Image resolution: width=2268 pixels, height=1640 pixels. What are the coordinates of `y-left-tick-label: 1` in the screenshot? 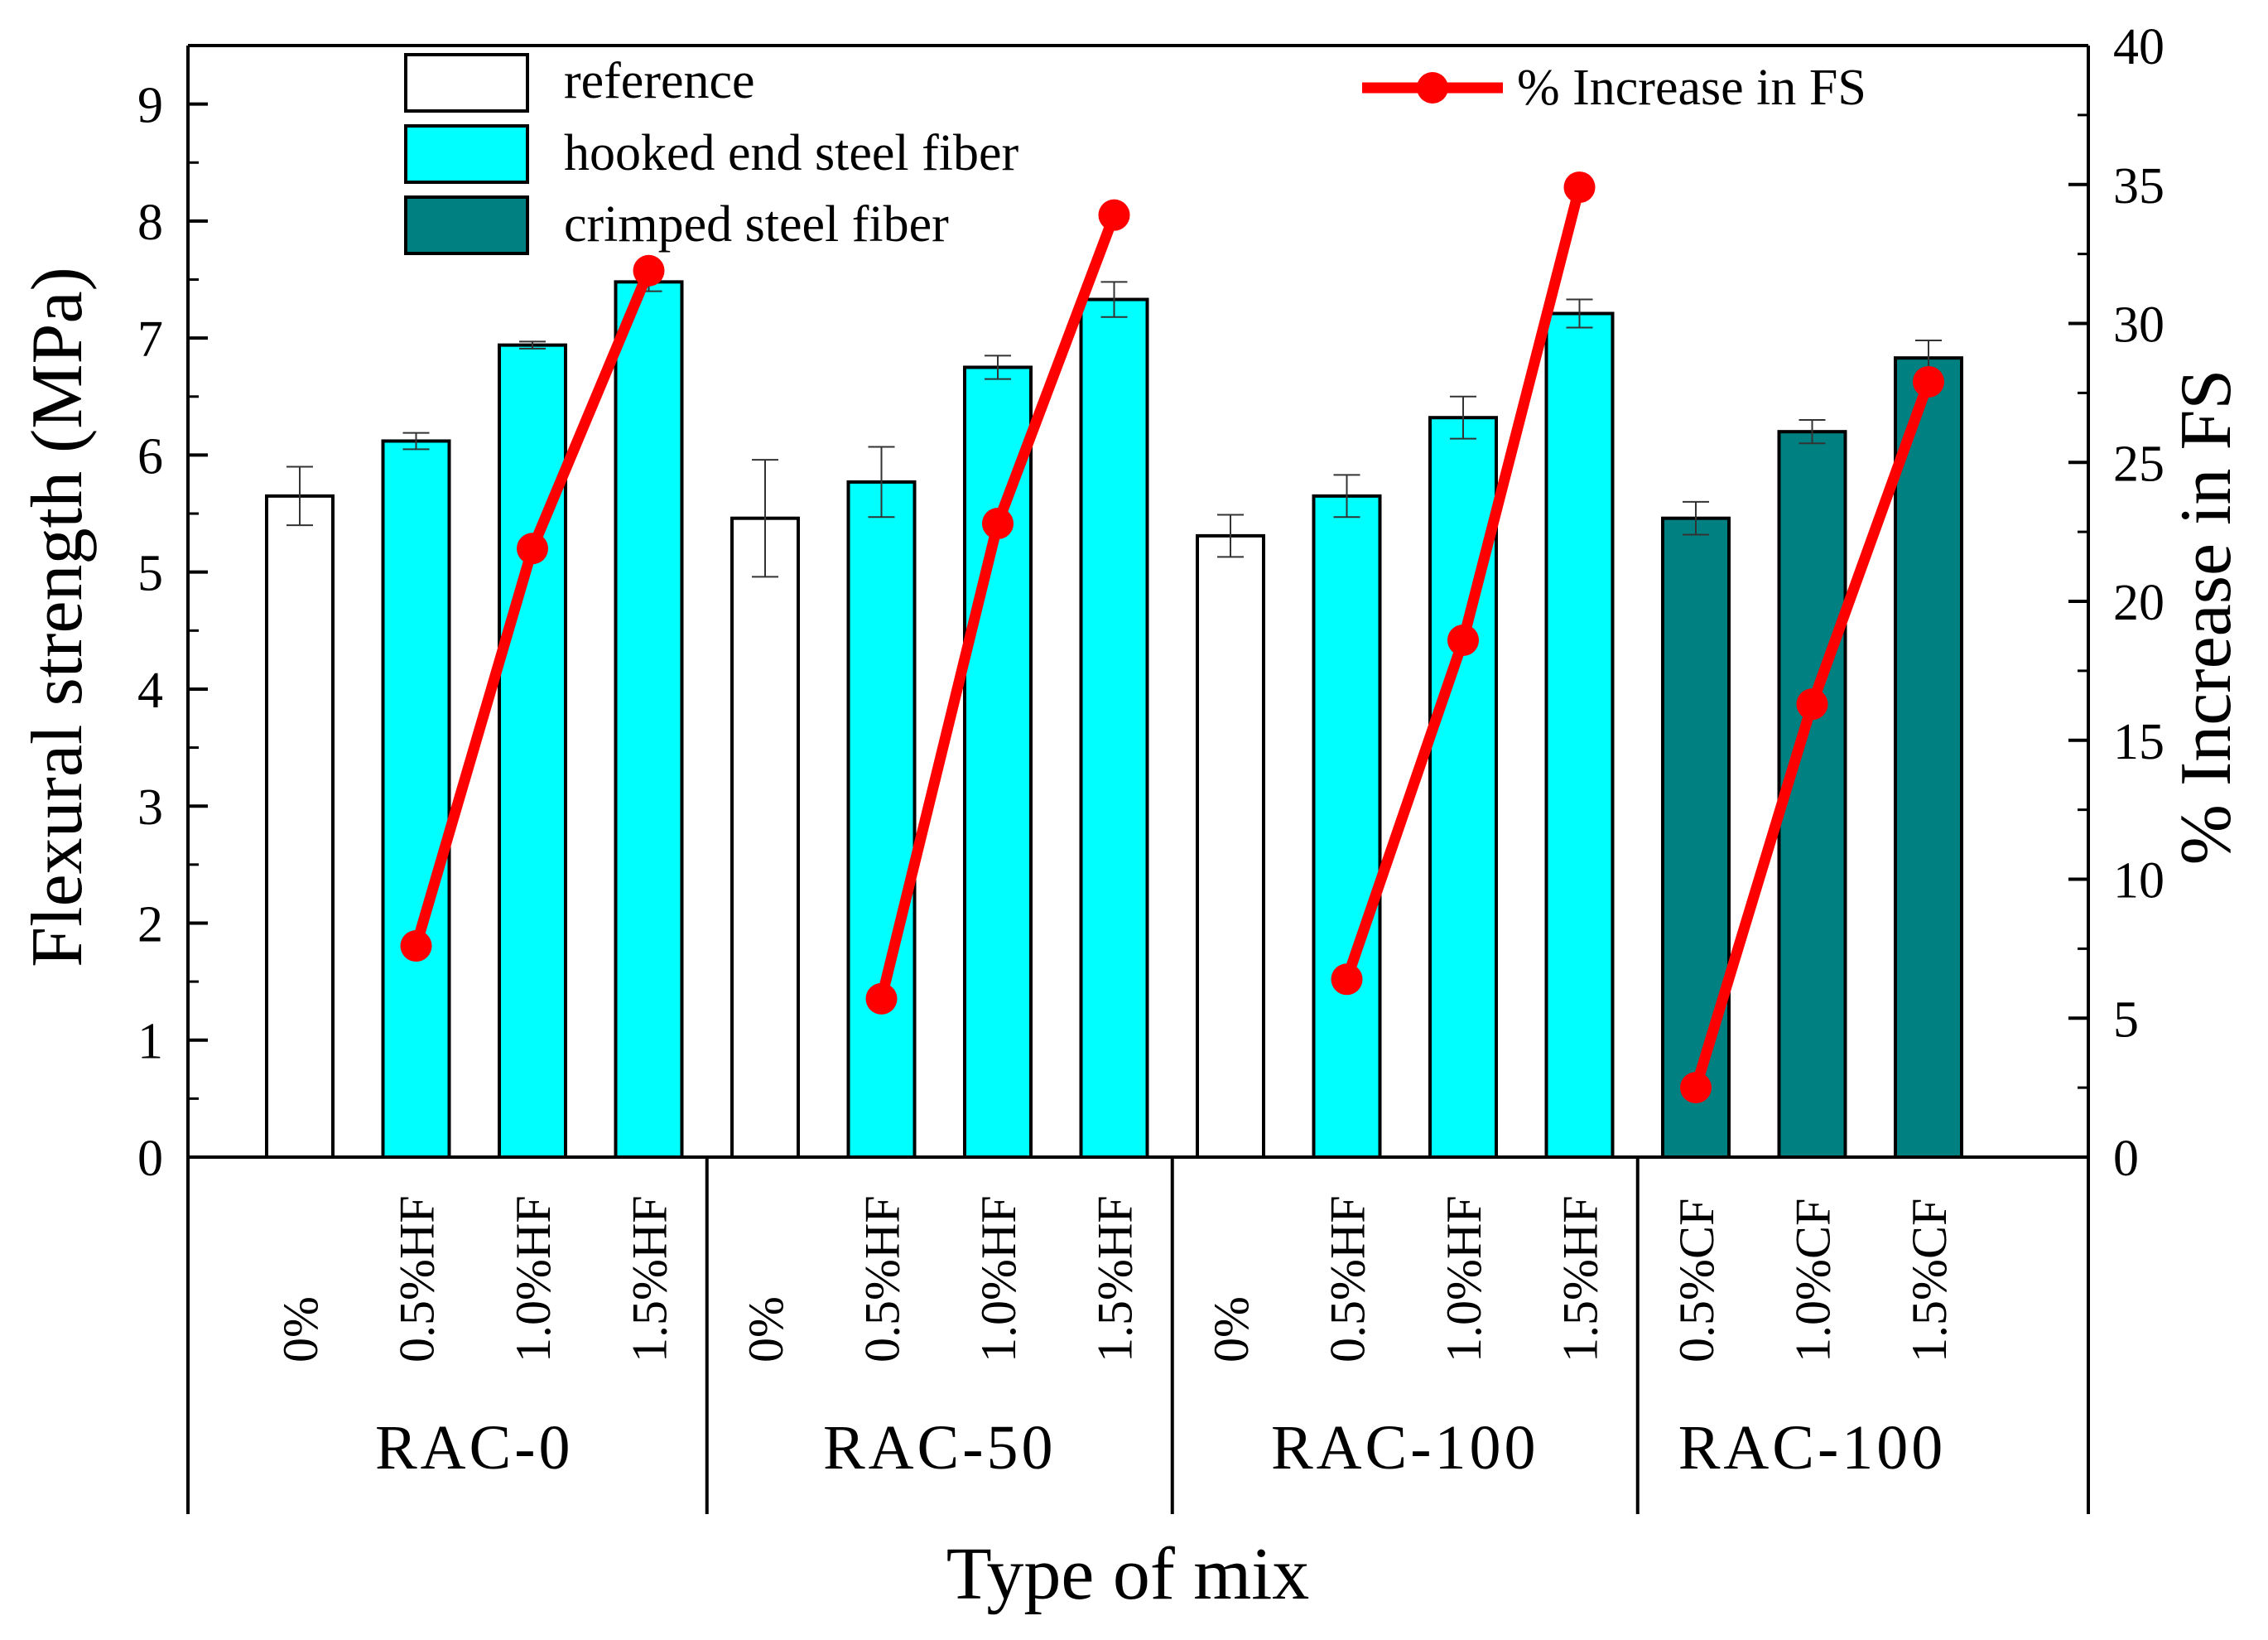 It's located at (150, 1042).